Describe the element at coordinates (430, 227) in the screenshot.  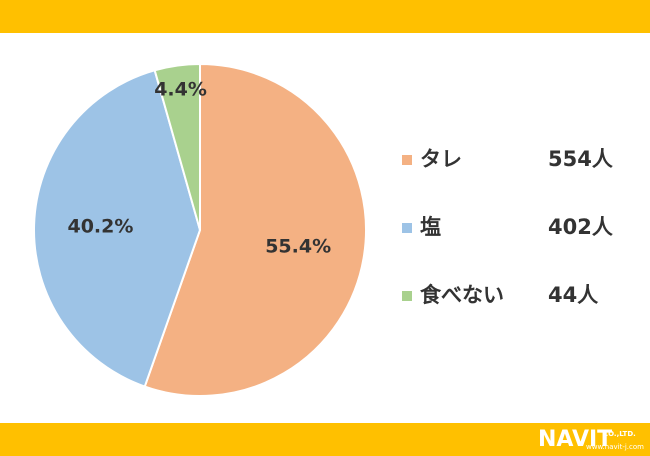
I see `legend-label: 塩` at that location.